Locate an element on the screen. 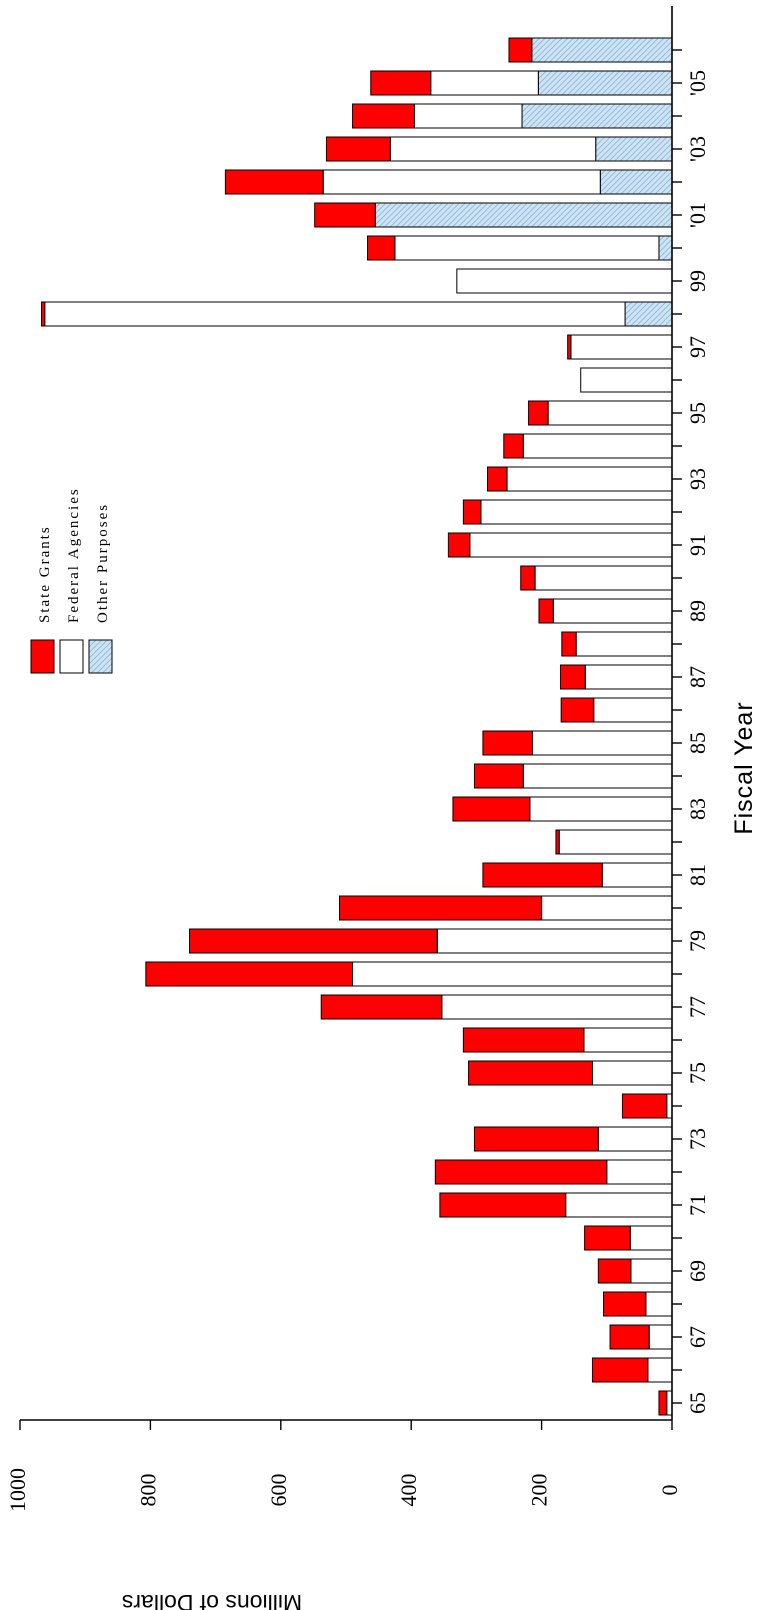  value-tick-label: 600 is located at coordinates (278, 1490).